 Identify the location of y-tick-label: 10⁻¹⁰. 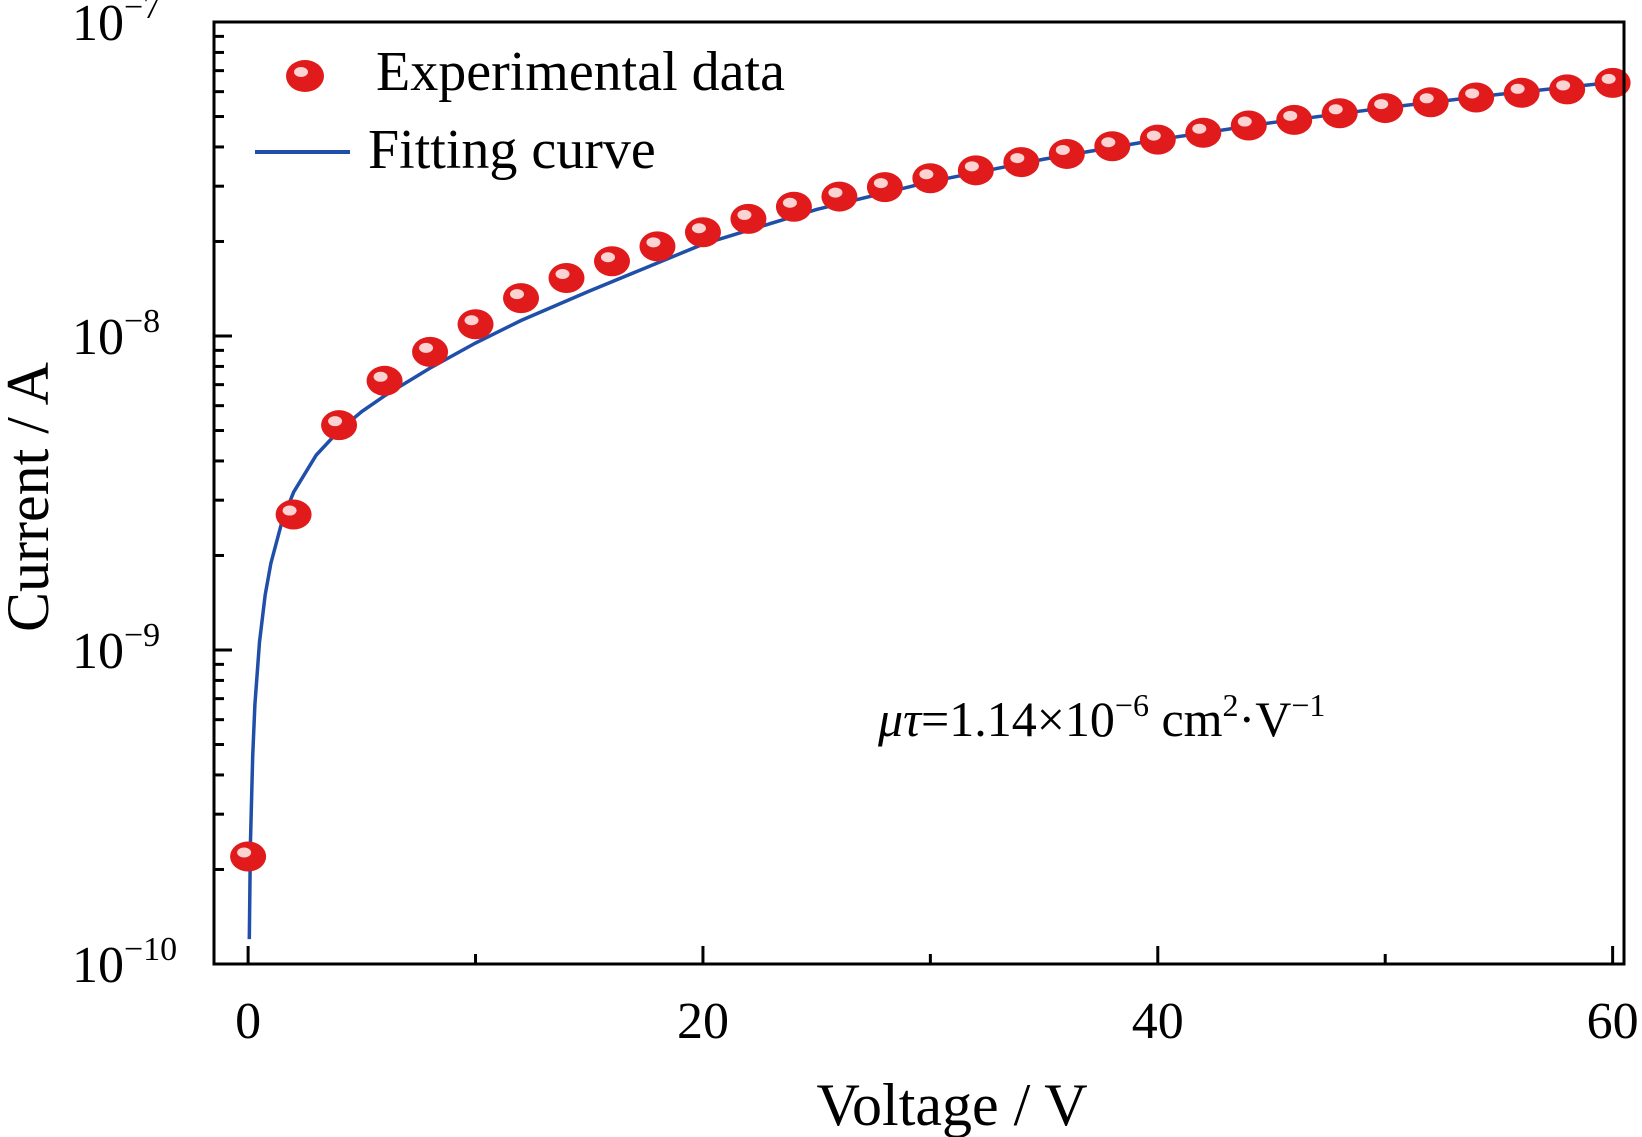
(124, 962).